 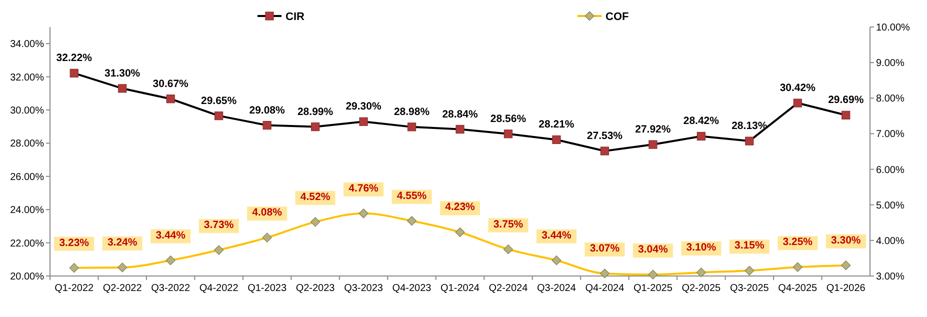 What do you see at coordinates (653, 250) in the screenshot?
I see `data-label: 3.04%` at bounding box center [653, 250].